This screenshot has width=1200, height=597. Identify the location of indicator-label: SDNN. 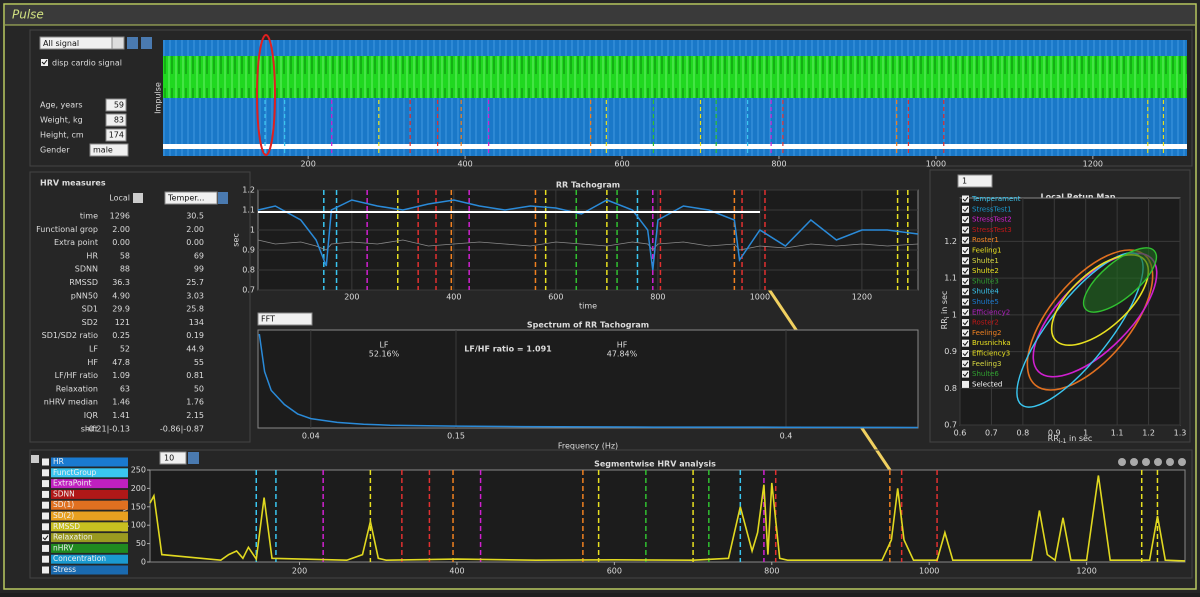
(64, 493).